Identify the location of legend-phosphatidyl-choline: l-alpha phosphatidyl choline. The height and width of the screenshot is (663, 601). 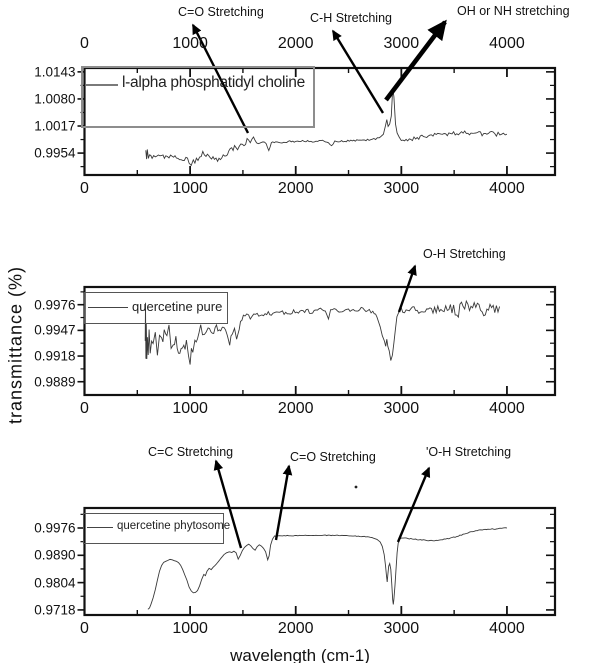
(198, 97).